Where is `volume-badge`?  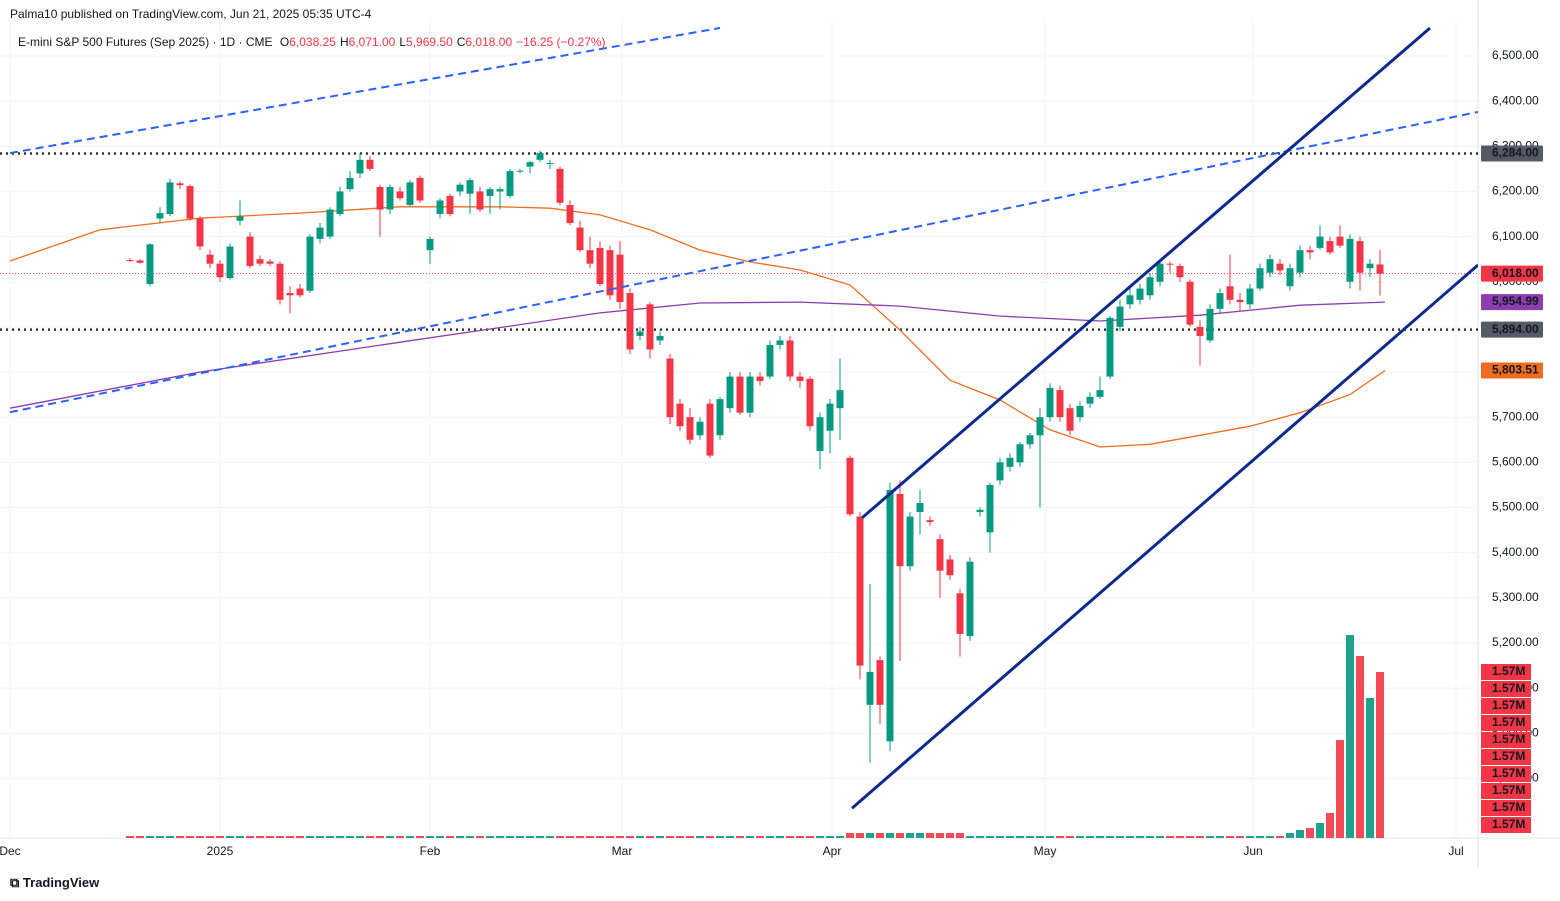 volume-badge is located at coordinates (1506, 808).